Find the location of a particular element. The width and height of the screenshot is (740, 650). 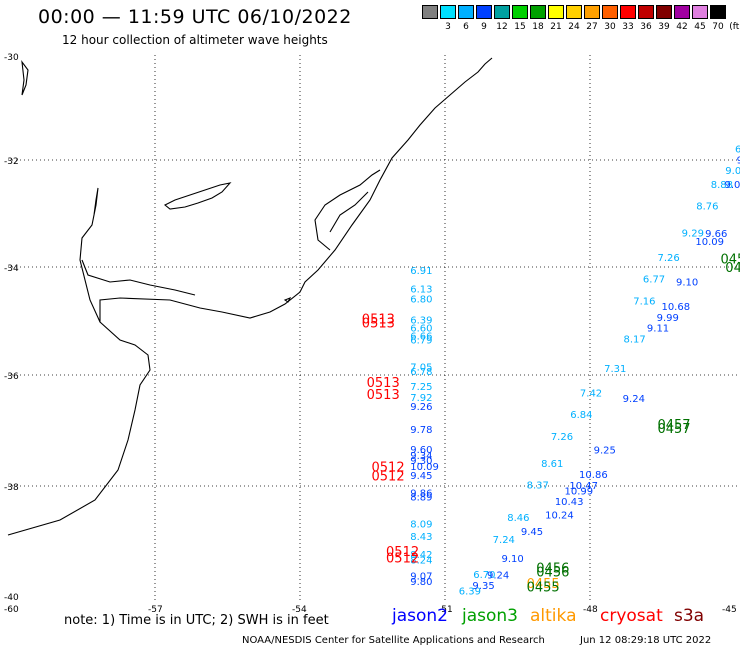

legend-tick-label: 30 is located at coordinates (610, 27).